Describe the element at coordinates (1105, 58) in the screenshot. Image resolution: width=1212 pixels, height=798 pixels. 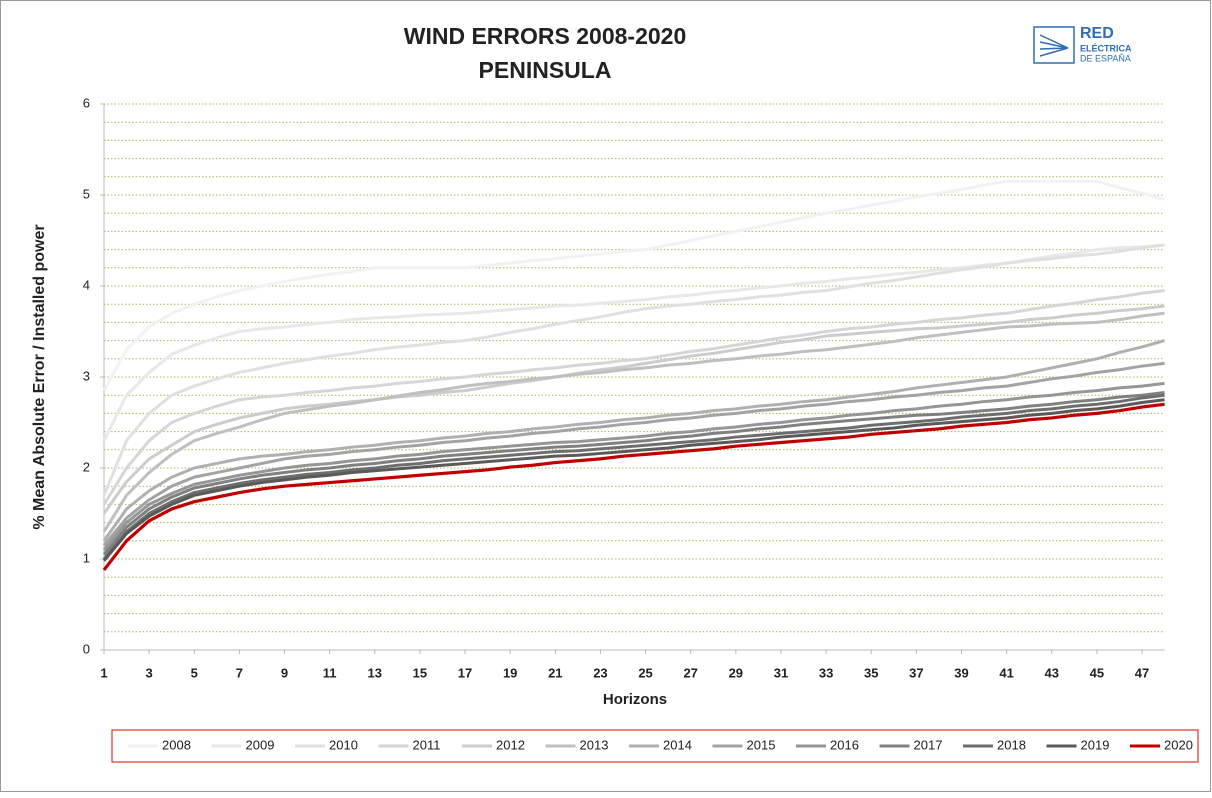
I see `logo-text: DE ESPAÑA` at that location.